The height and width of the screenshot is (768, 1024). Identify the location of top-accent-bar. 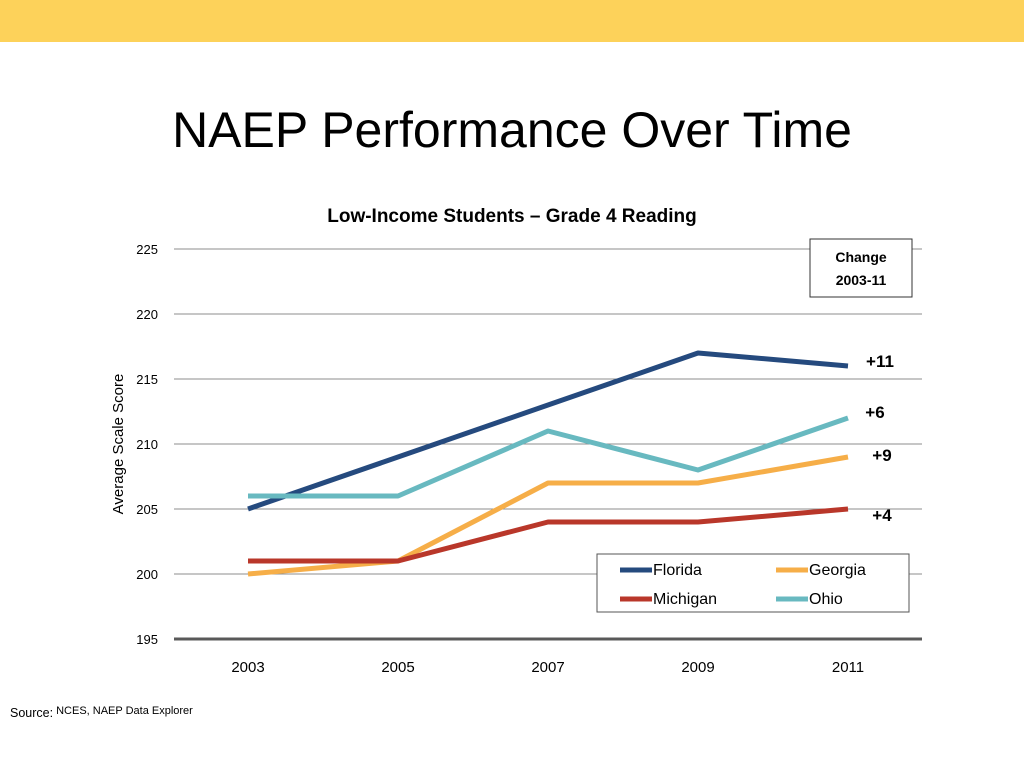
(512, 21).